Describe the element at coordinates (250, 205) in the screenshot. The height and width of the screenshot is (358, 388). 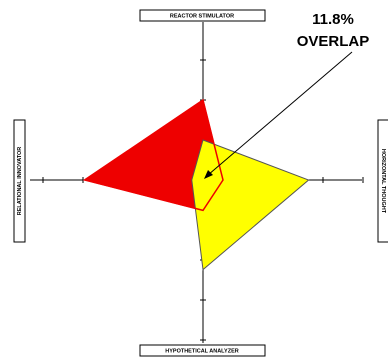
I see `series-area` at that location.